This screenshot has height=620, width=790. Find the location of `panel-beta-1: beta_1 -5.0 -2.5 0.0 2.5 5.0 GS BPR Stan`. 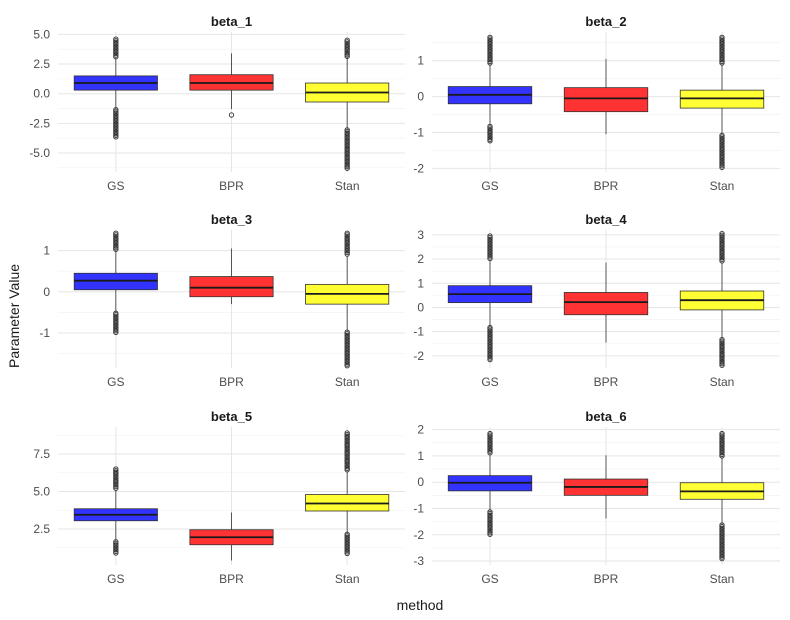

panel-beta-1: beta_1 -5.0 -2.5 0.0 2.5 5.0 GS BPR Stan is located at coordinates (217, 103).